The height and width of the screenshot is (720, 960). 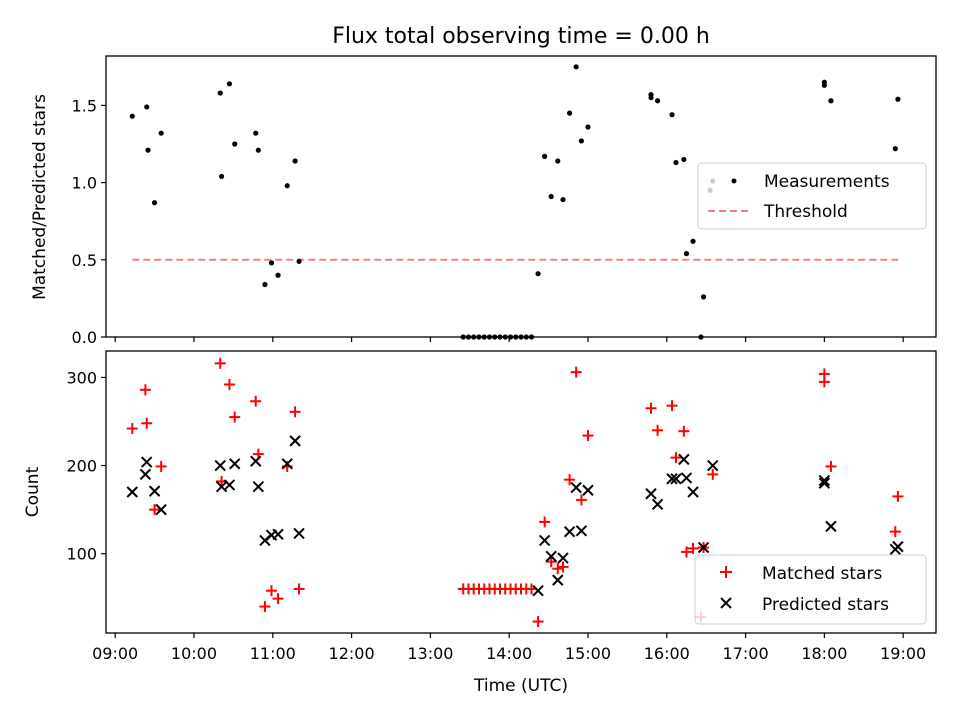 What do you see at coordinates (824, 653) in the screenshot?
I see `x-tick-label: 18:00` at bounding box center [824, 653].